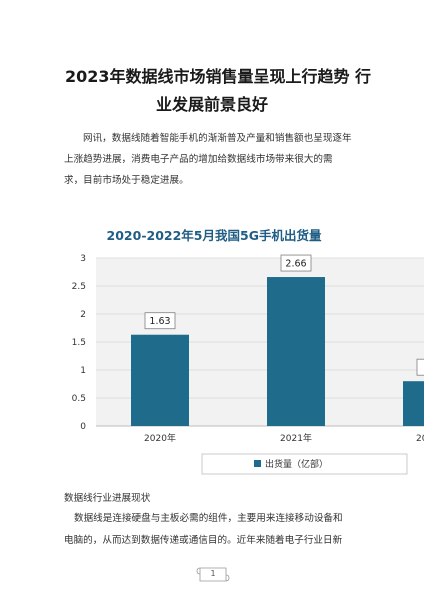 This screenshot has height=600, width=424. What do you see at coordinates (79, 399) in the screenshot?
I see `y-tick-label: 0.5` at bounding box center [79, 399].